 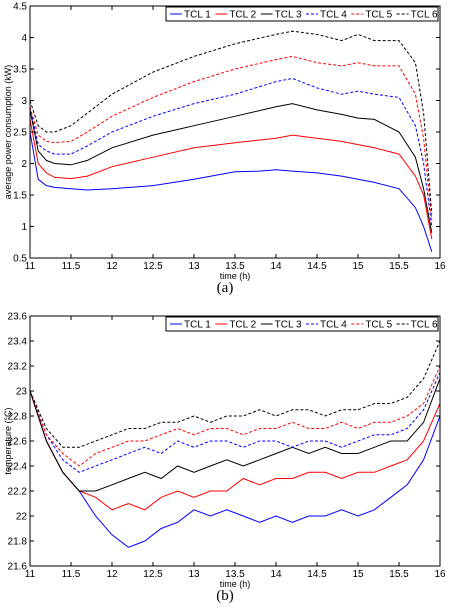 What do you see at coordinates (24, 101) in the screenshot?
I see `y-tick-label: 3` at bounding box center [24, 101].